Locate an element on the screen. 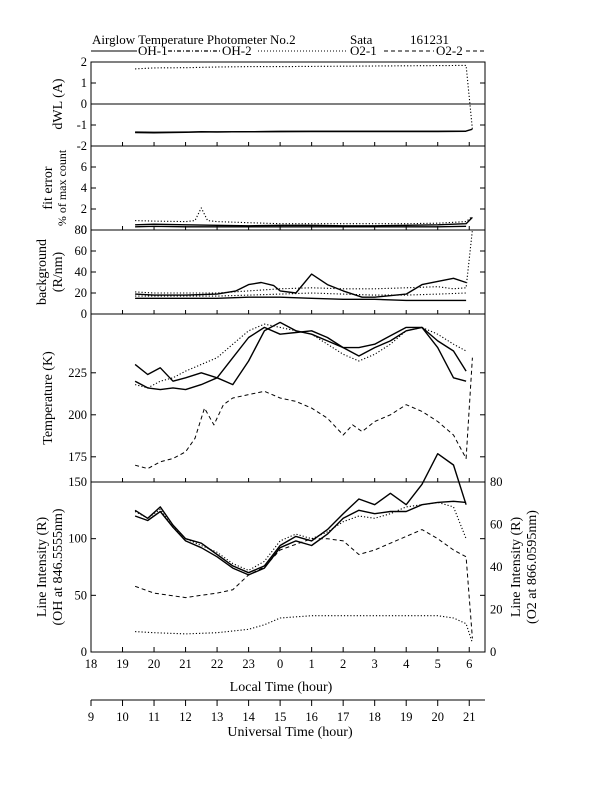  ytick-label: 20 is located at coordinates (81, 293).